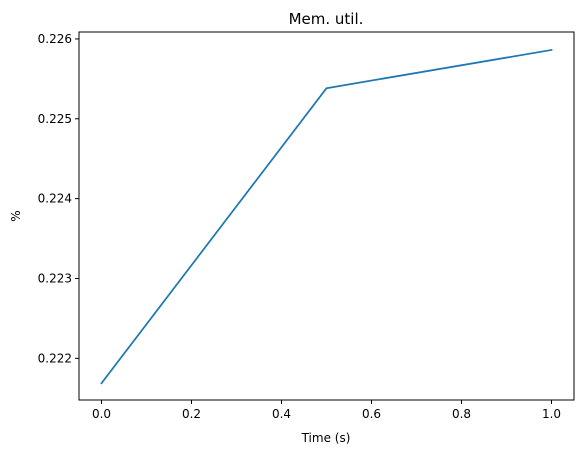 The image size is (584, 455). Describe the element at coordinates (326, 410) in the screenshot. I see `x-axis: 0.0 0.2 0.4 0.6 0.8 1.0` at that location.